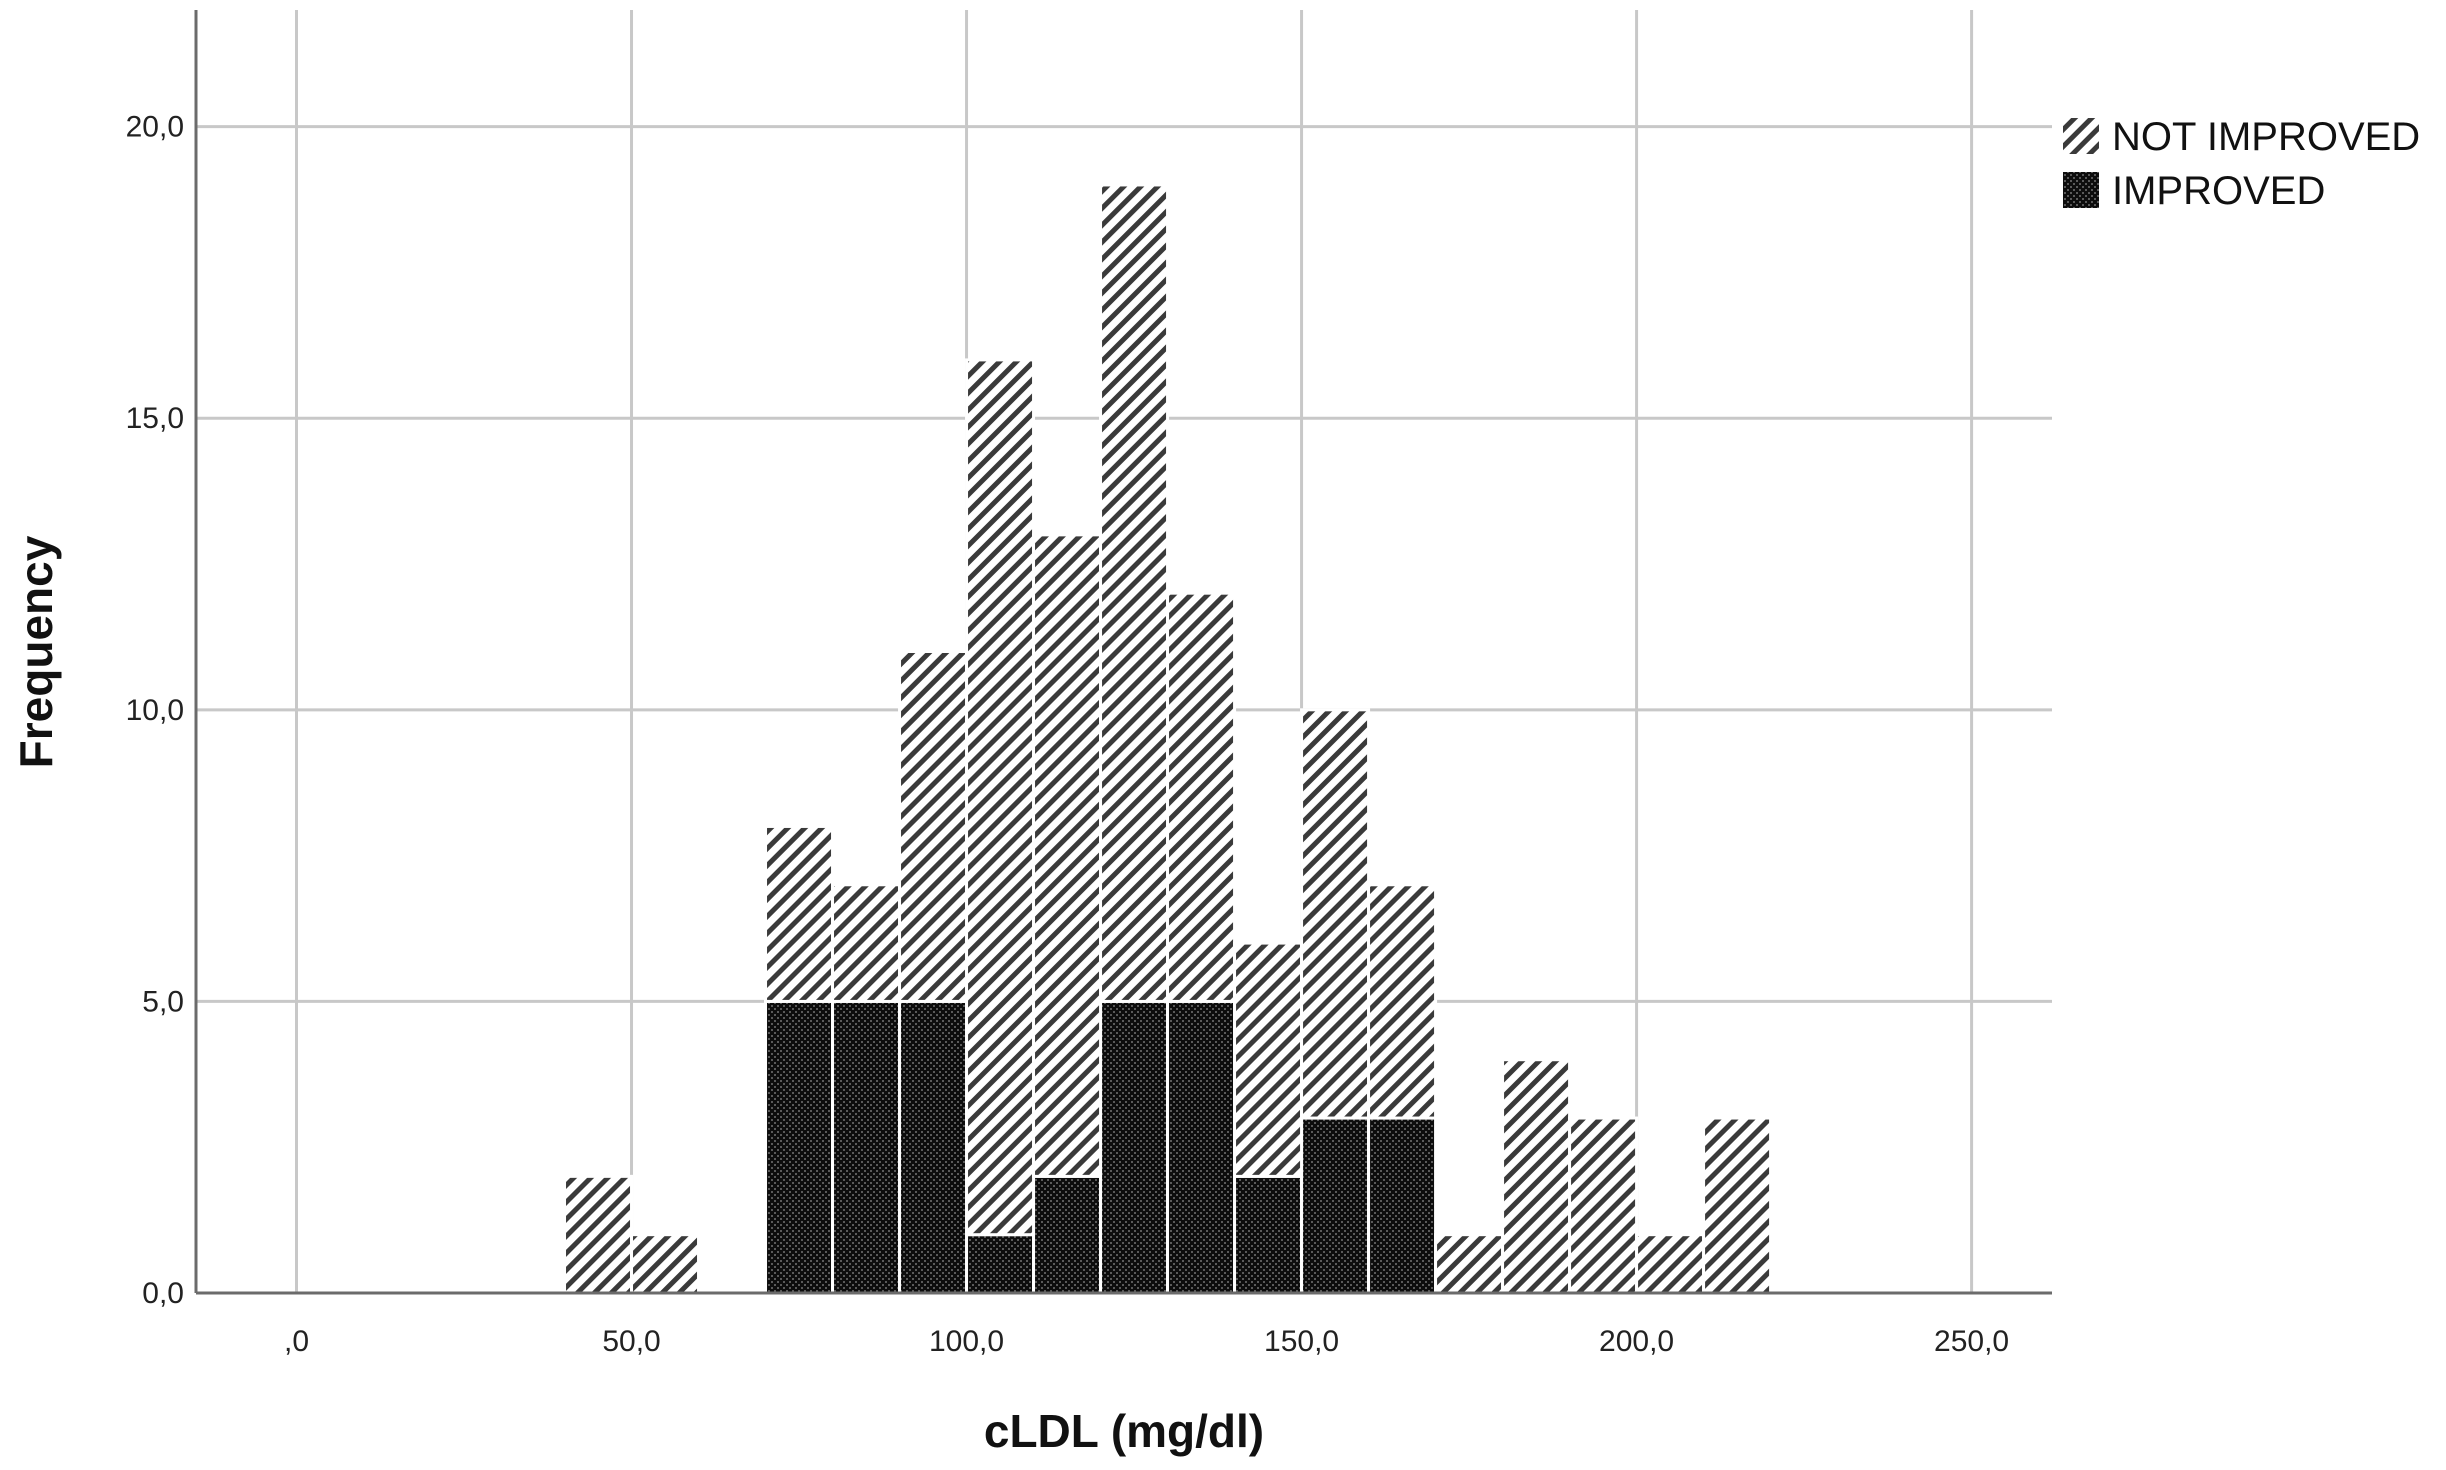  Describe the element at coordinates (163, 1293) in the screenshot. I see `y-tick-label: 0,0` at that location.